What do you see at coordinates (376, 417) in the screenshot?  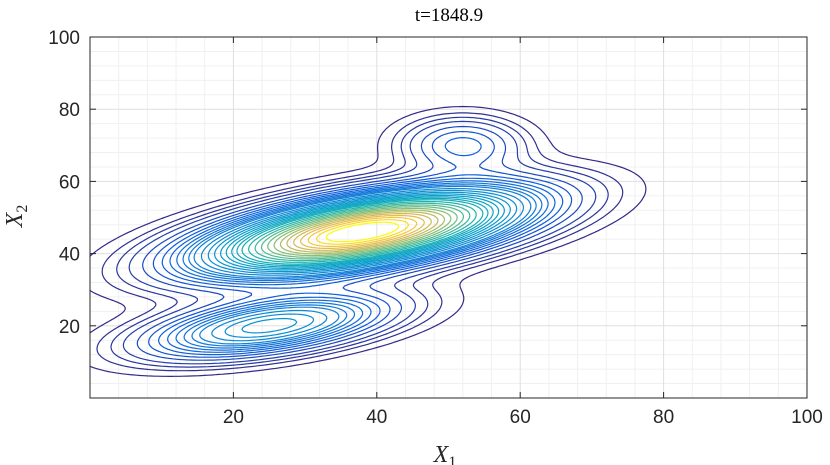 I see `x-tick-label: 40` at bounding box center [376, 417].